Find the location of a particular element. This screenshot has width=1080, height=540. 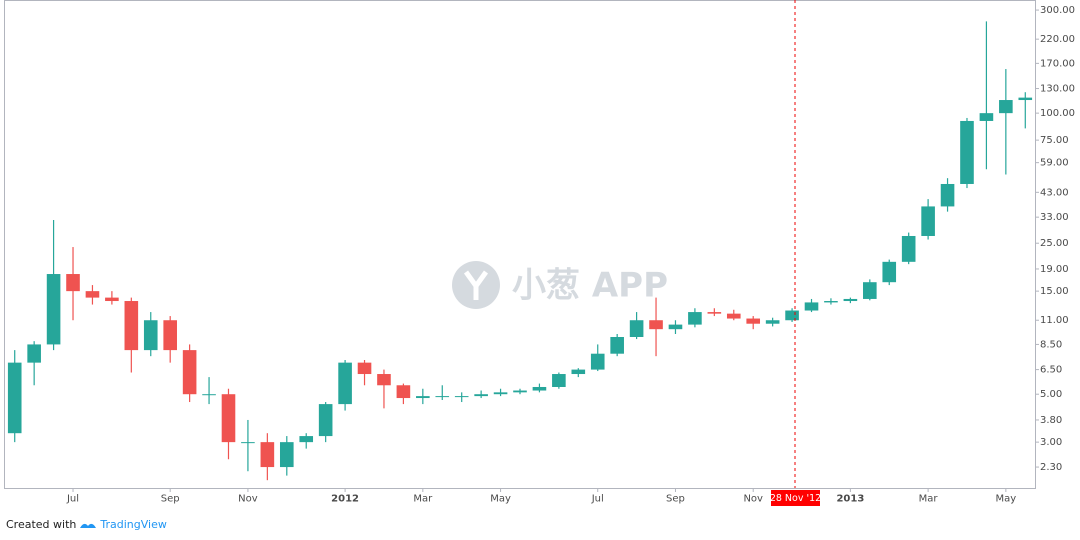

y-tick-label: 11.00 is located at coordinates (1054, 320).